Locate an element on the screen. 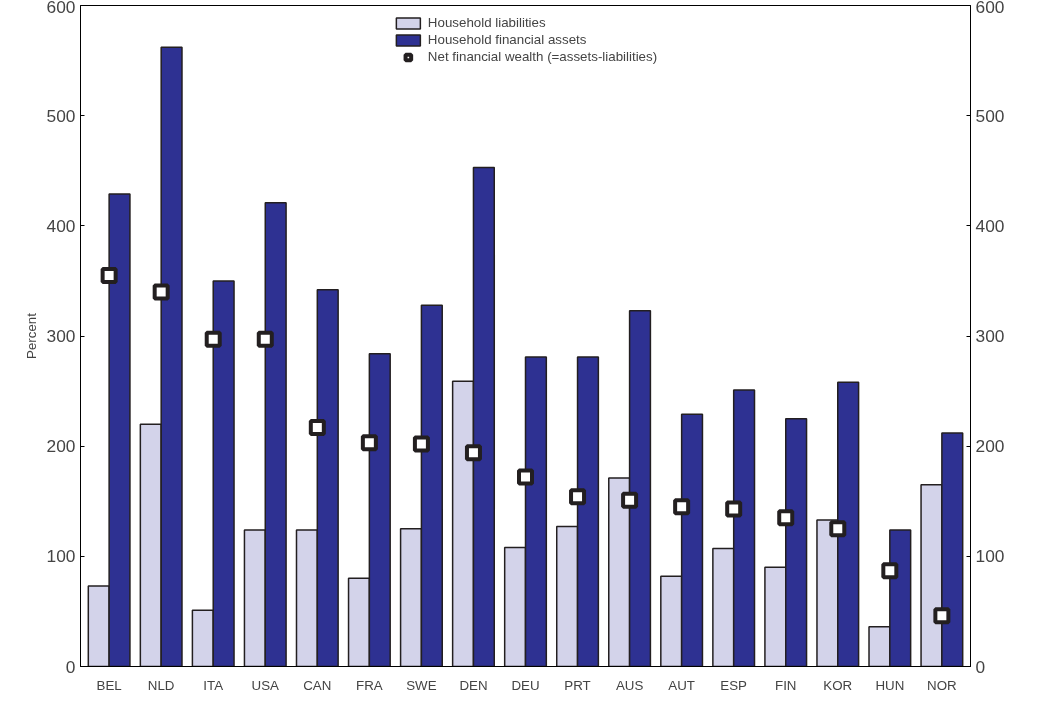 This screenshot has width=1039, height=702. y-tick-label: 400 is located at coordinates (61, 225).